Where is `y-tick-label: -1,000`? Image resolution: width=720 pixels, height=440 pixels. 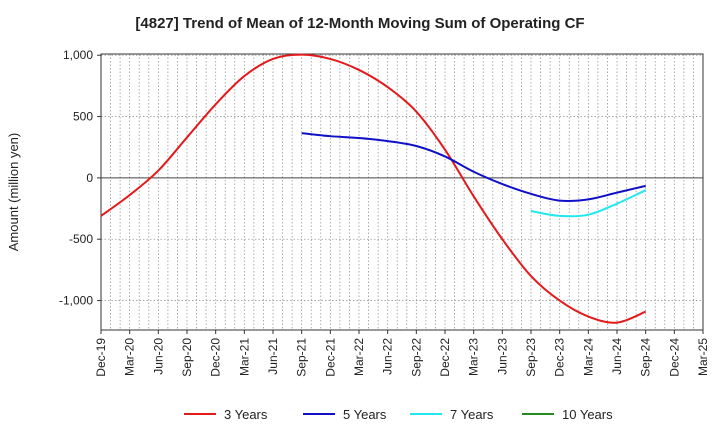
y-tick-label: -1,000 is located at coordinates (76, 301).